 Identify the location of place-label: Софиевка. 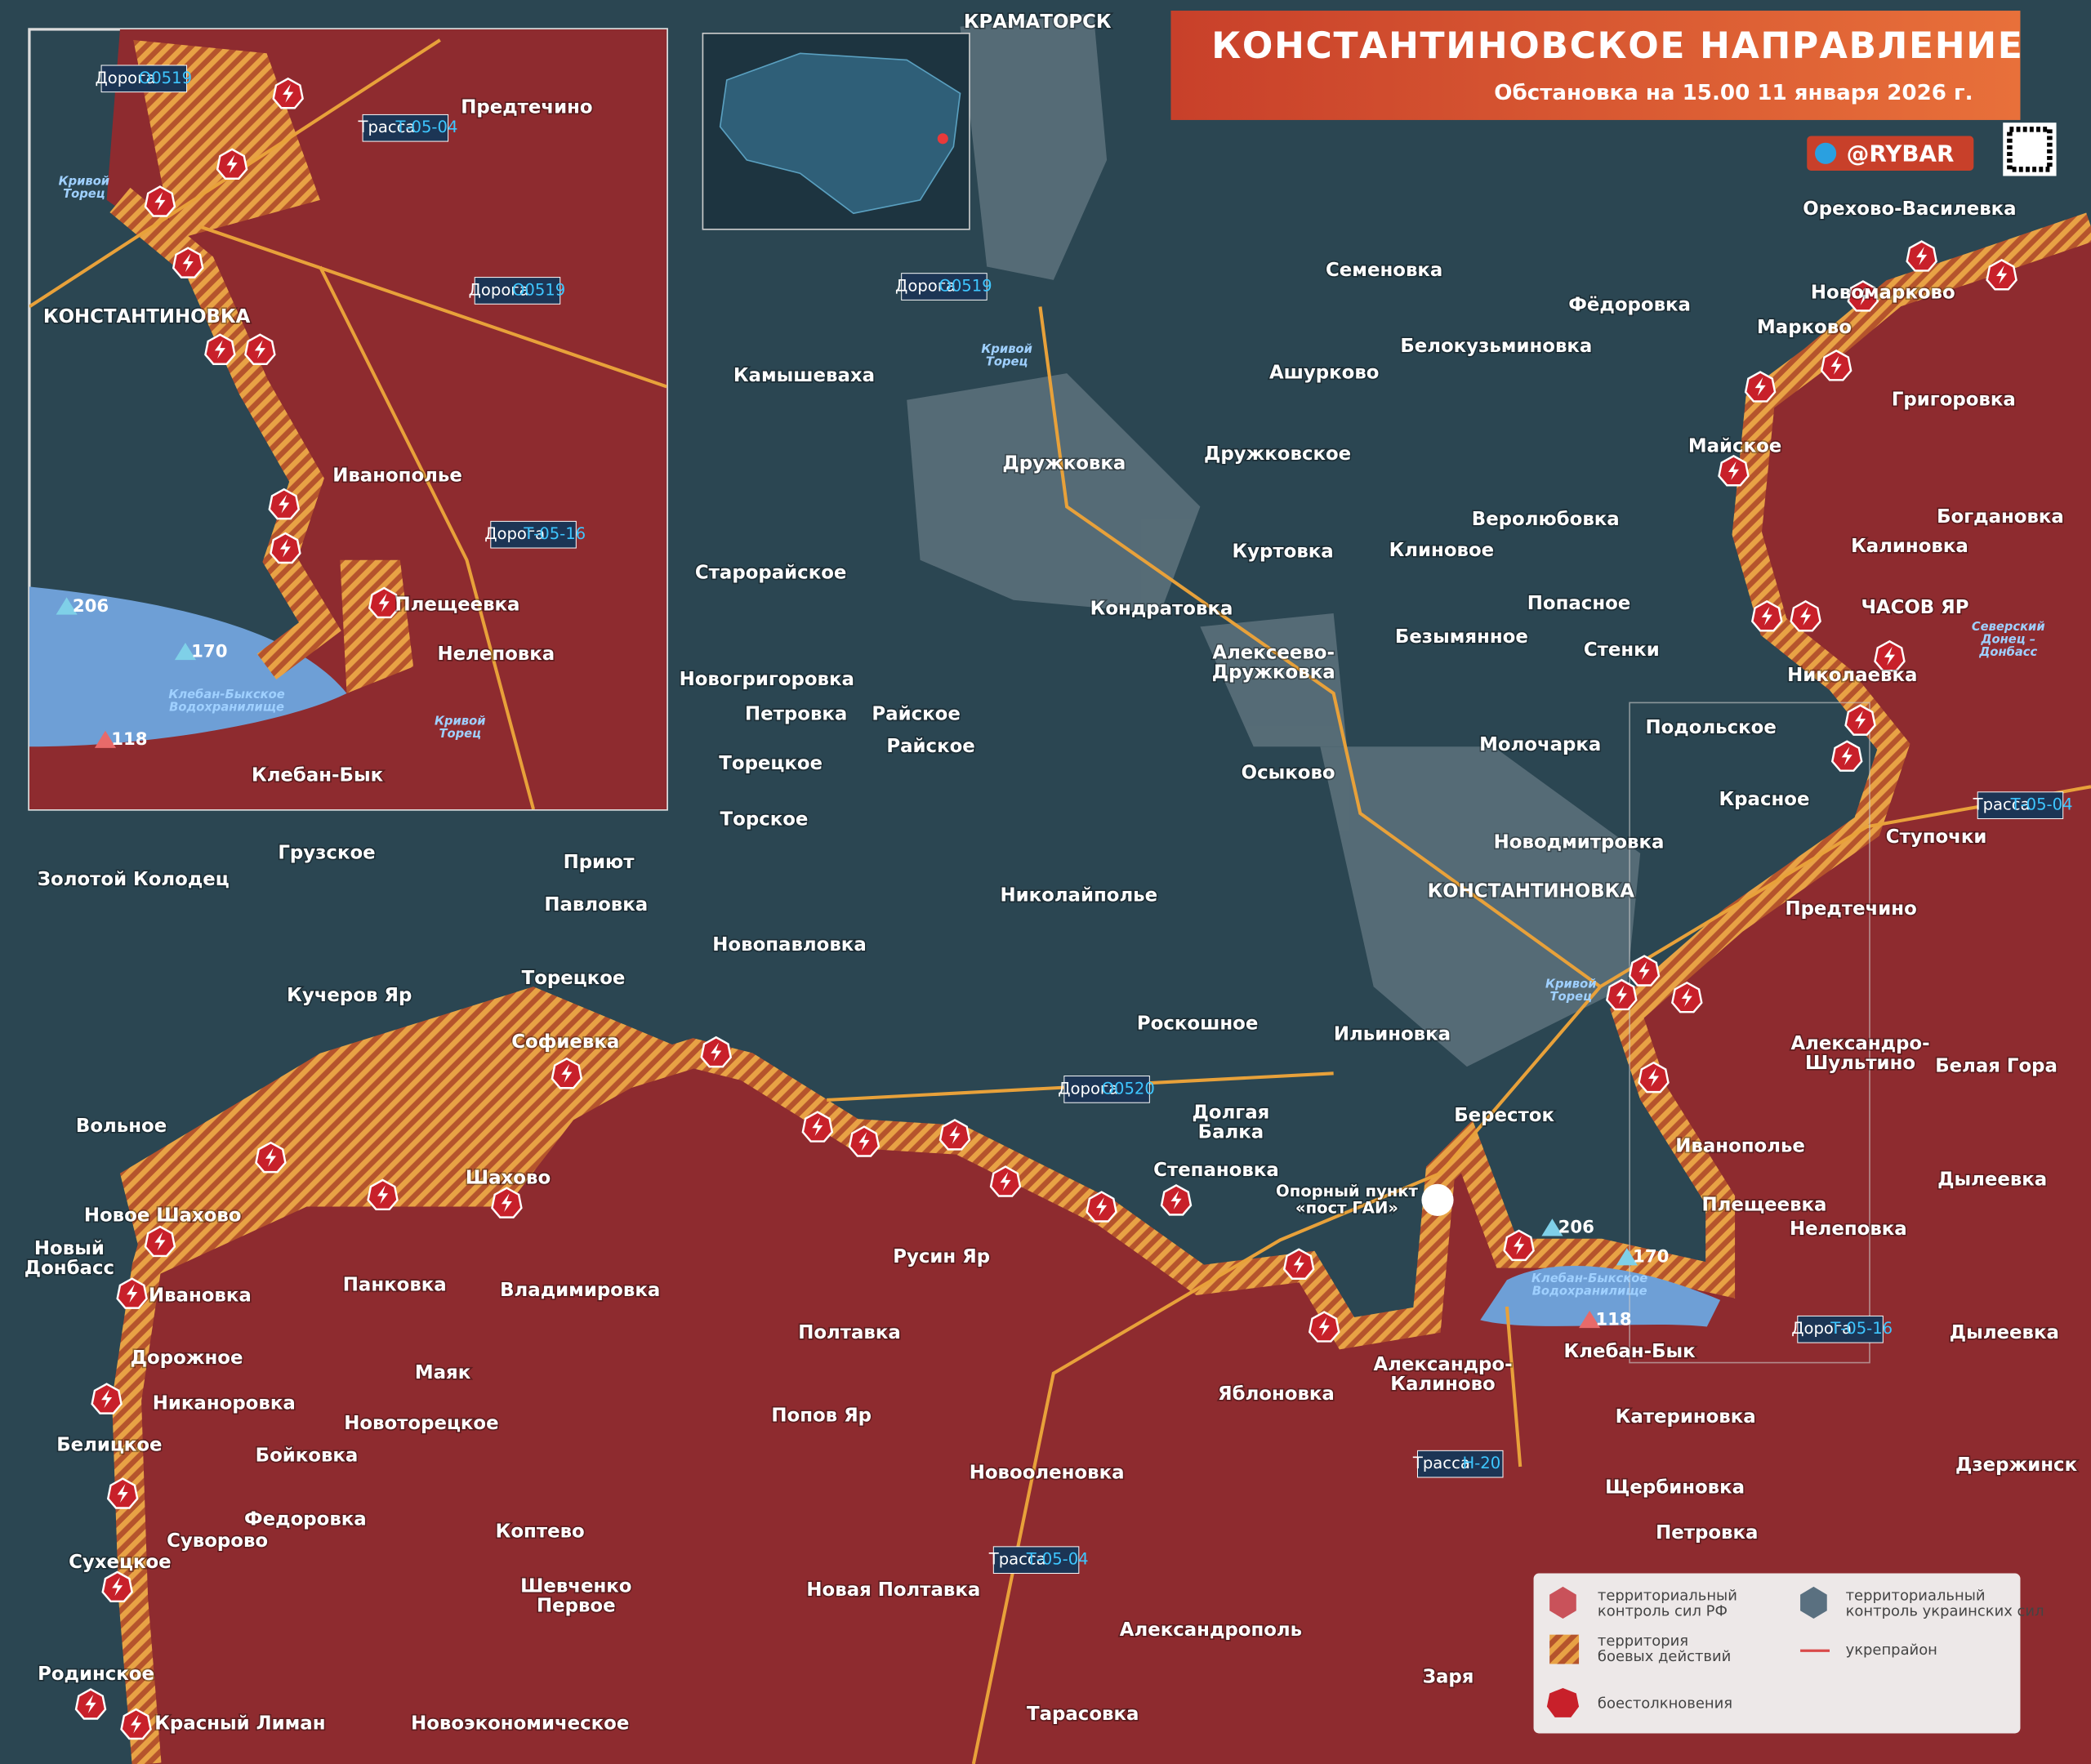
(565, 1042).